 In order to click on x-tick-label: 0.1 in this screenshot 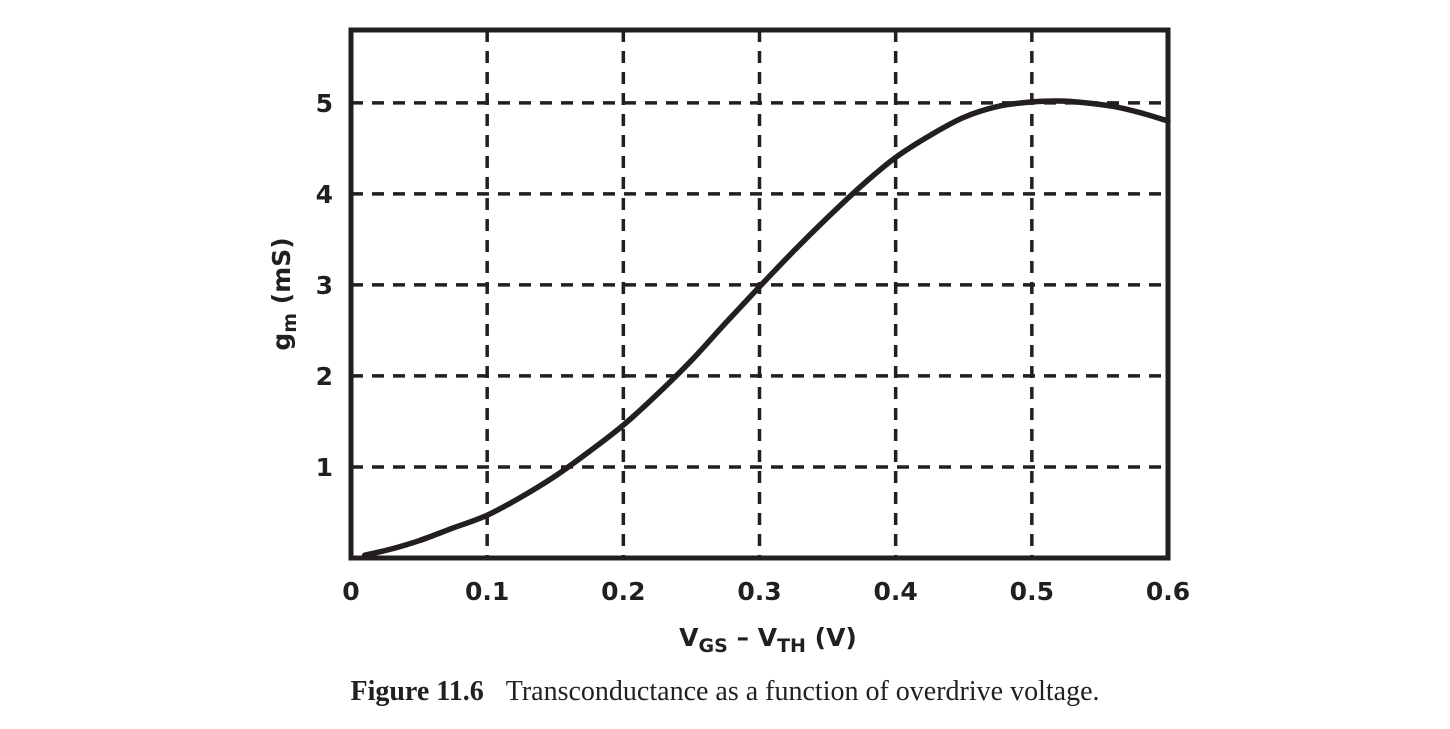, I will do `click(487, 591)`.